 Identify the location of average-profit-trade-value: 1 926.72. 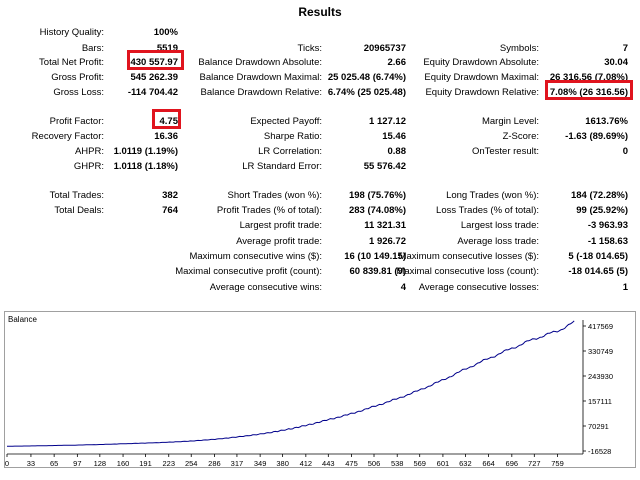
(387, 241).